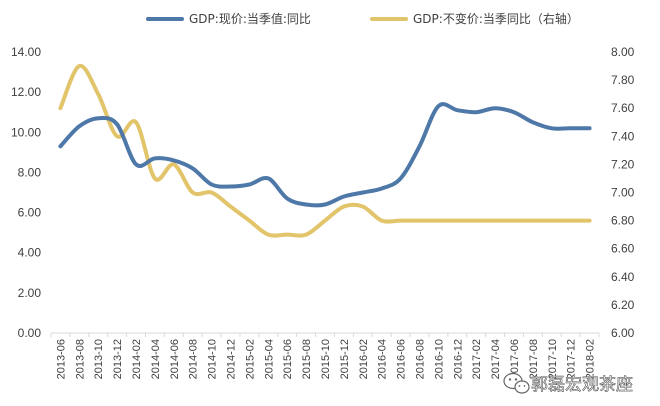  Describe the element at coordinates (623, 164) in the screenshot. I see `y-right-tick-label: 7.20` at that location.